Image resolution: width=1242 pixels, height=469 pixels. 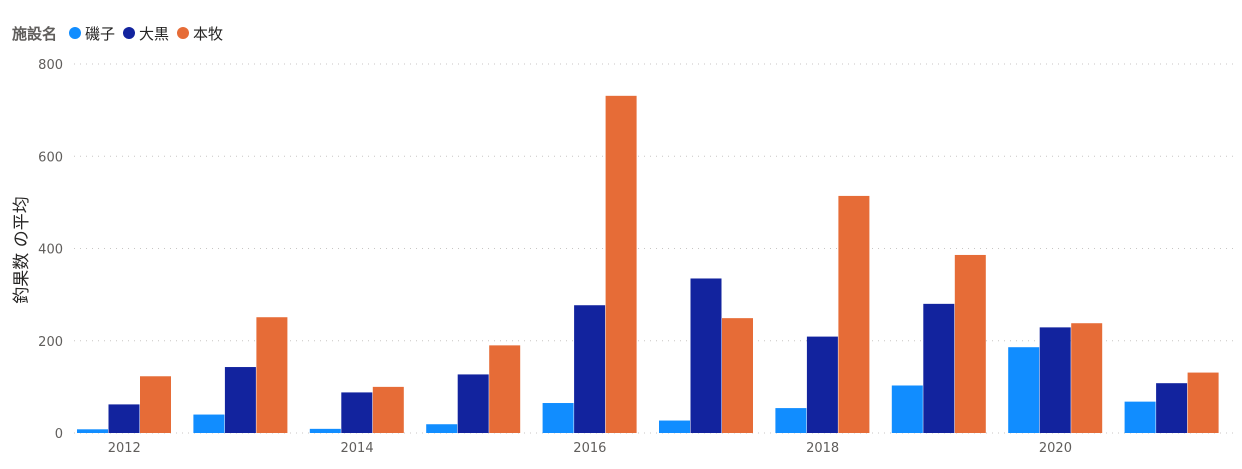 What do you see at coordinates (357, 412) in the screenshot?
I see `bar-大黒-2014` at bounding box center [357, 412].